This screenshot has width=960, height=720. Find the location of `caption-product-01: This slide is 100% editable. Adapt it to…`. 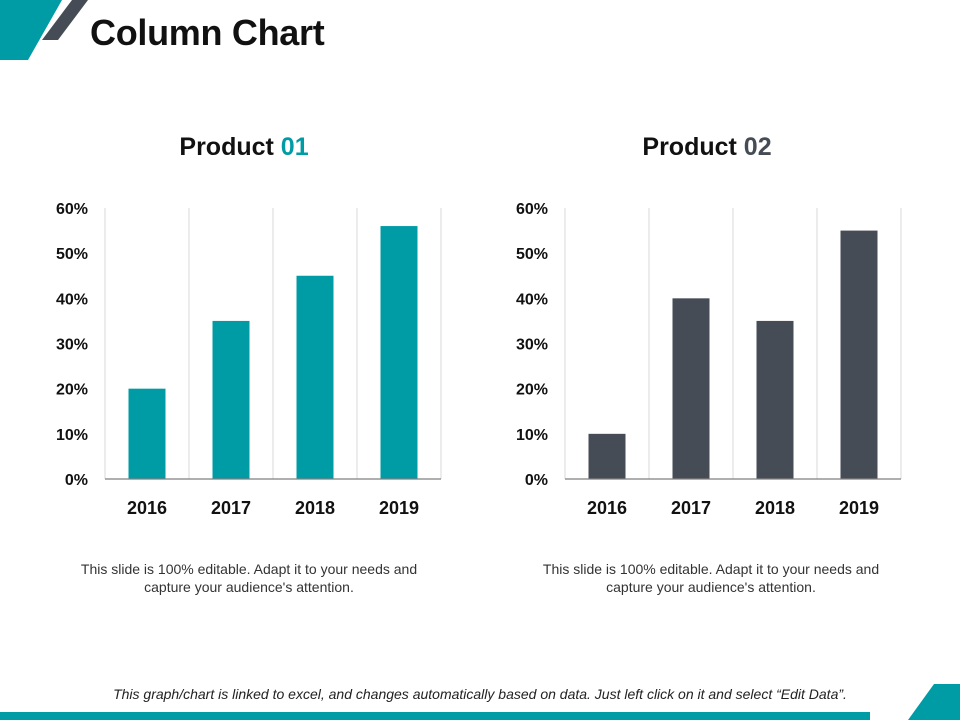

caption-product-01: This slide is 100% editable. Adapt it to… is located at coordinates (249, 578).